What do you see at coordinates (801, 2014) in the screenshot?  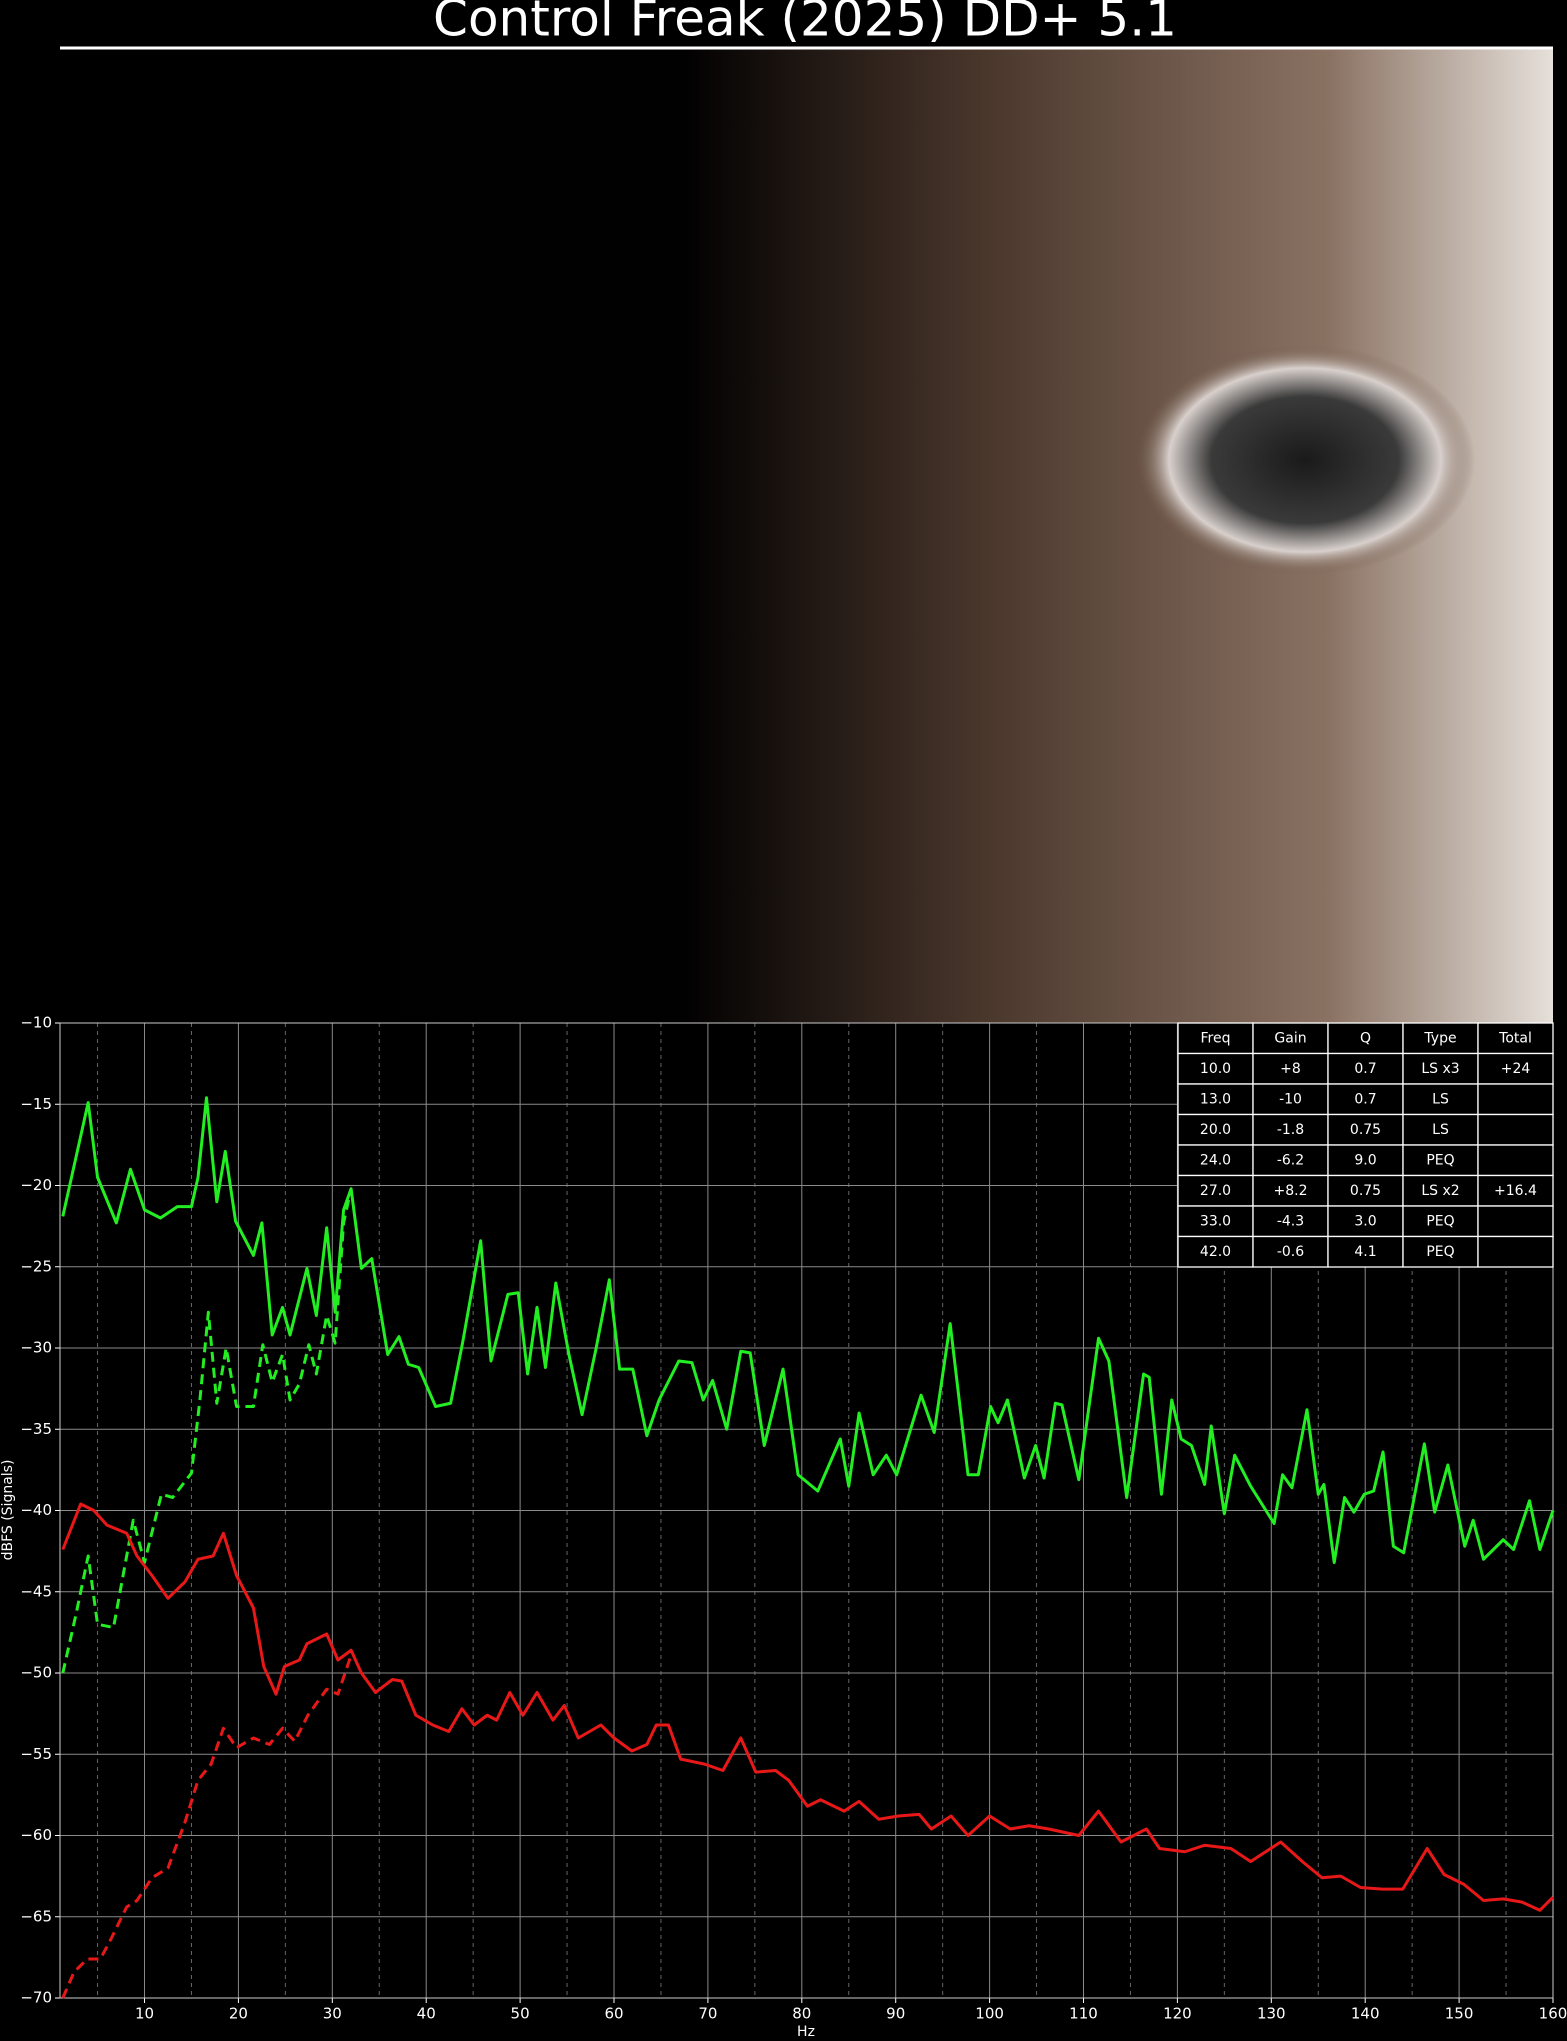 I see `x-tick-label: 80` at bounding box center [801, 2014].